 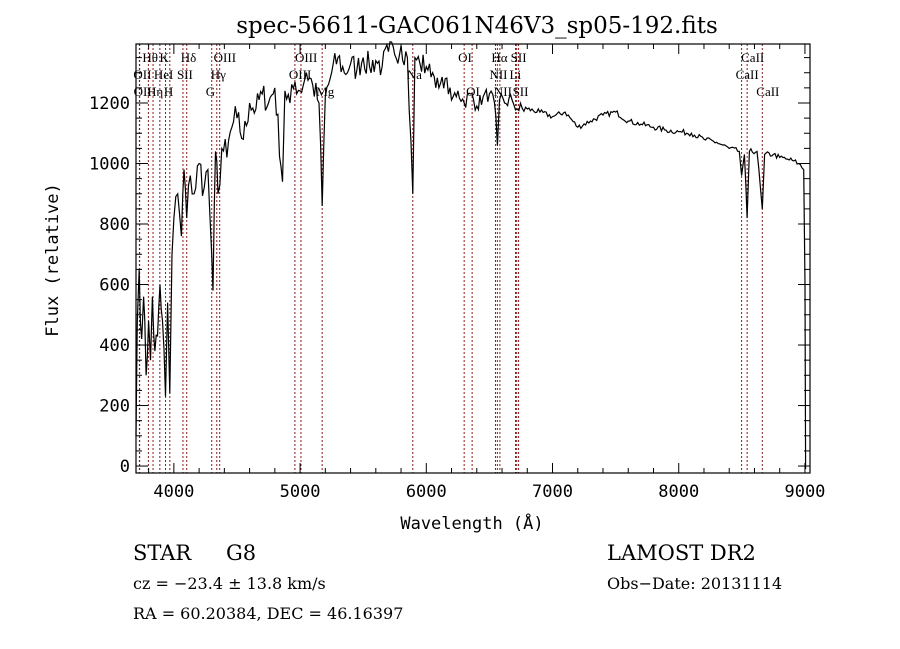 What do you see at coordinates (499, 57) in the screenshot?
I see `line-label: Hα` at bounding box center [499, 57].